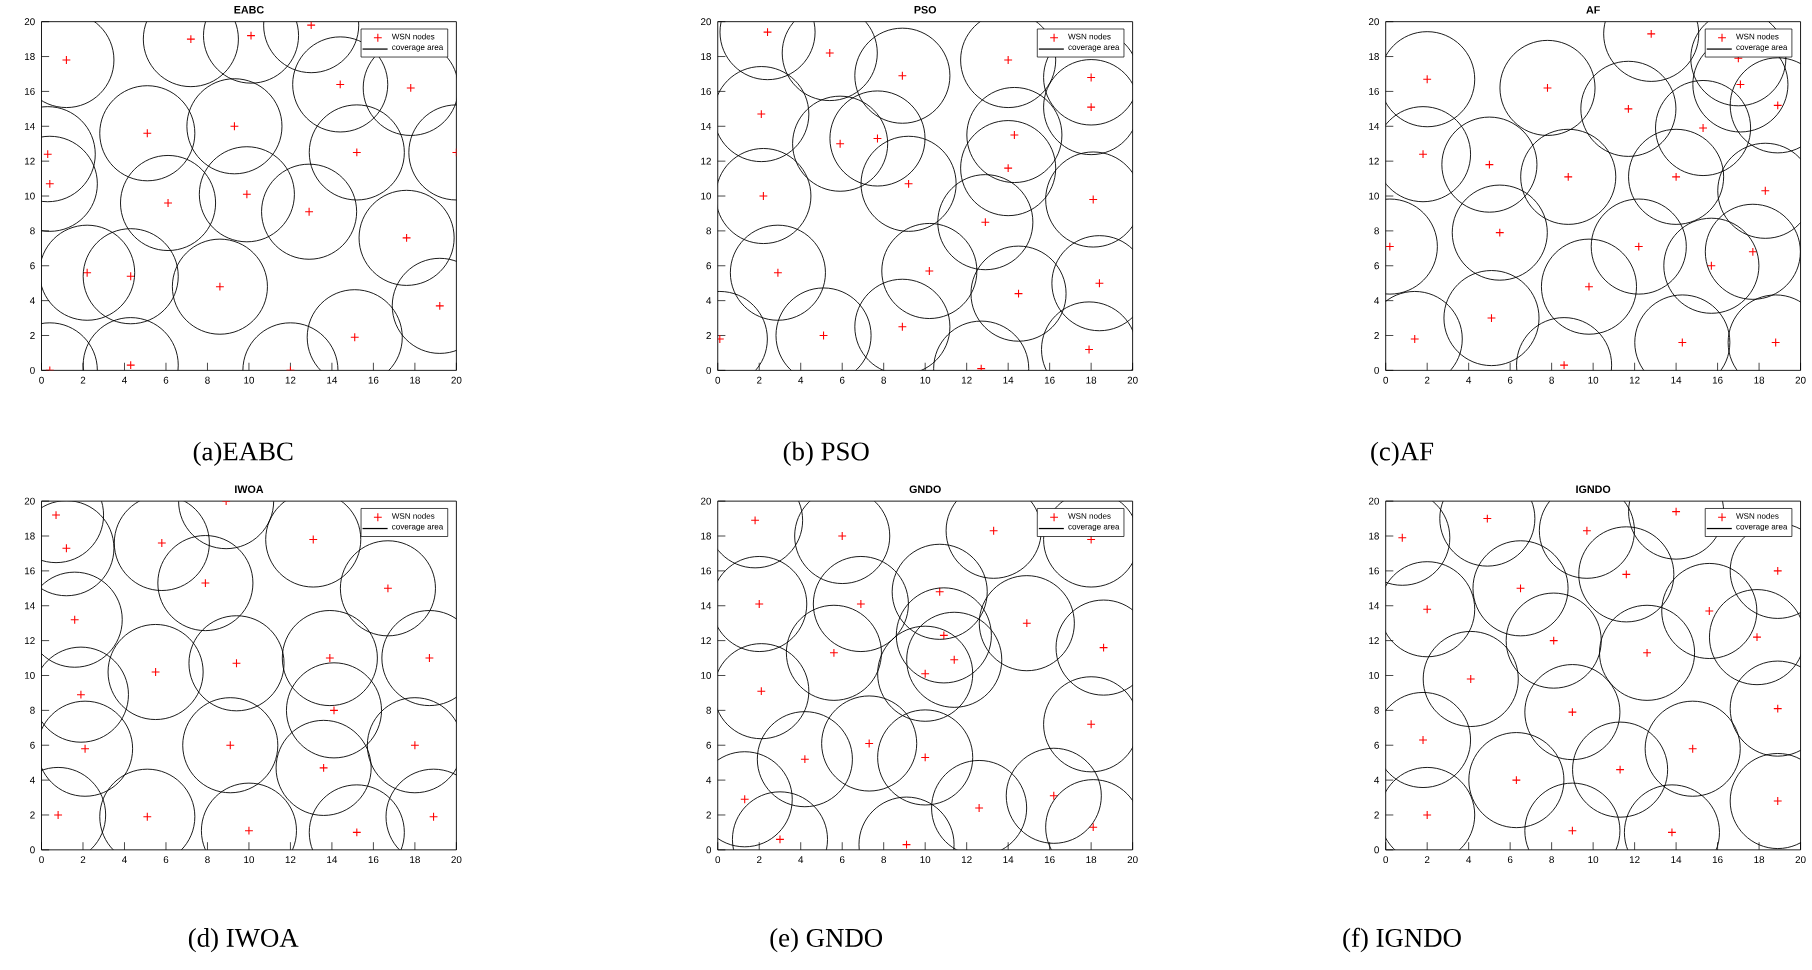 The image size is (1812, 970). I want to click on text: (d) IWOA, so click(243, 940).